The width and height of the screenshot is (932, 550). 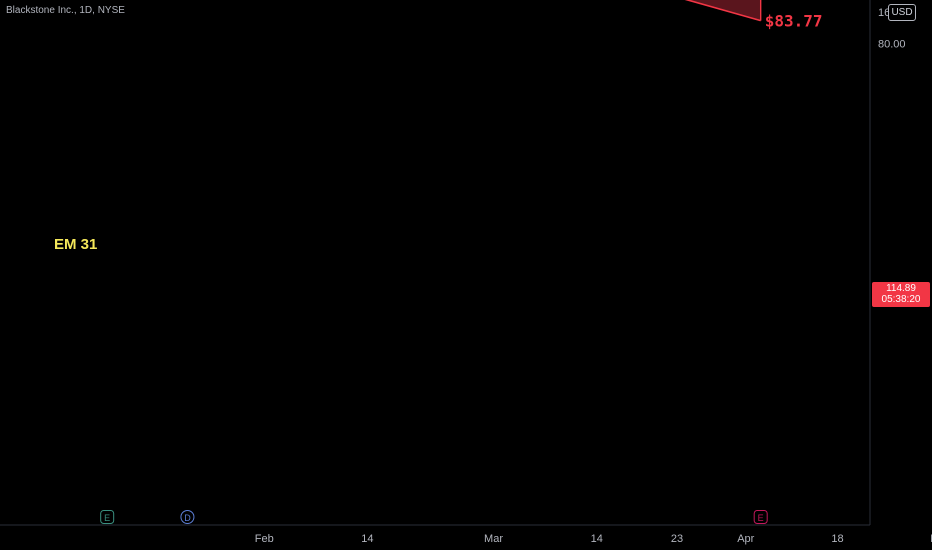 I want to click on dividend-marker: D, so click(x=187, y=517).